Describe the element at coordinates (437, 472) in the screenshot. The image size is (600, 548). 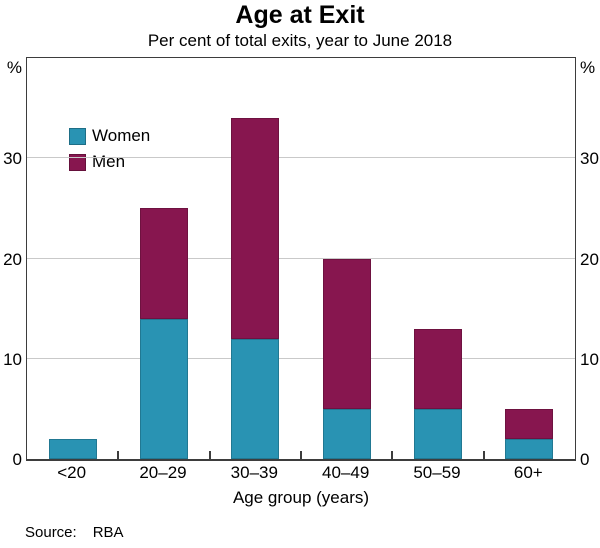
I see `x-tick-label-50-59: 50–59` at that location.